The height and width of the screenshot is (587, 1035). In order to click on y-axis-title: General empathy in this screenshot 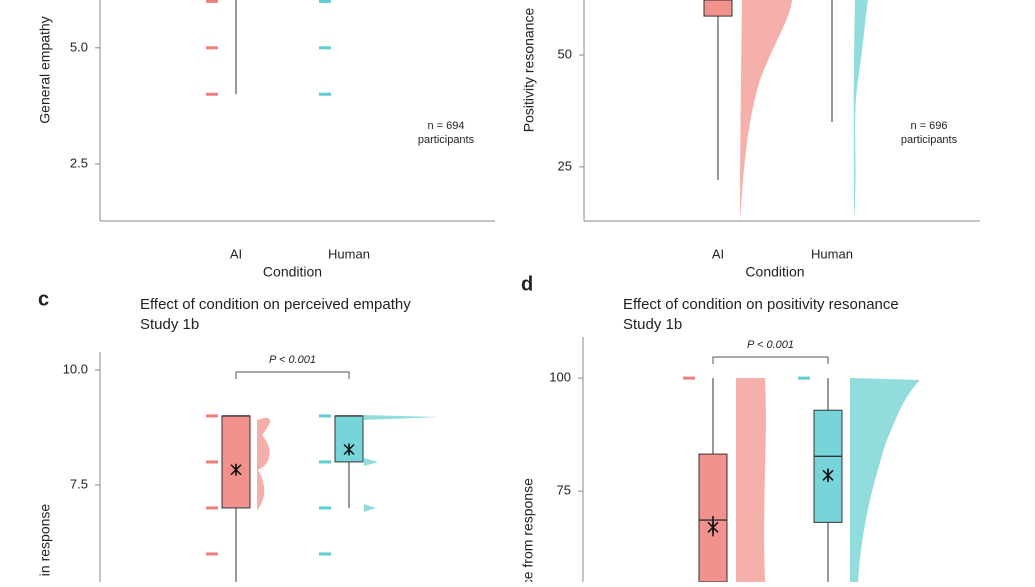, I will do `click(45, 69)`.